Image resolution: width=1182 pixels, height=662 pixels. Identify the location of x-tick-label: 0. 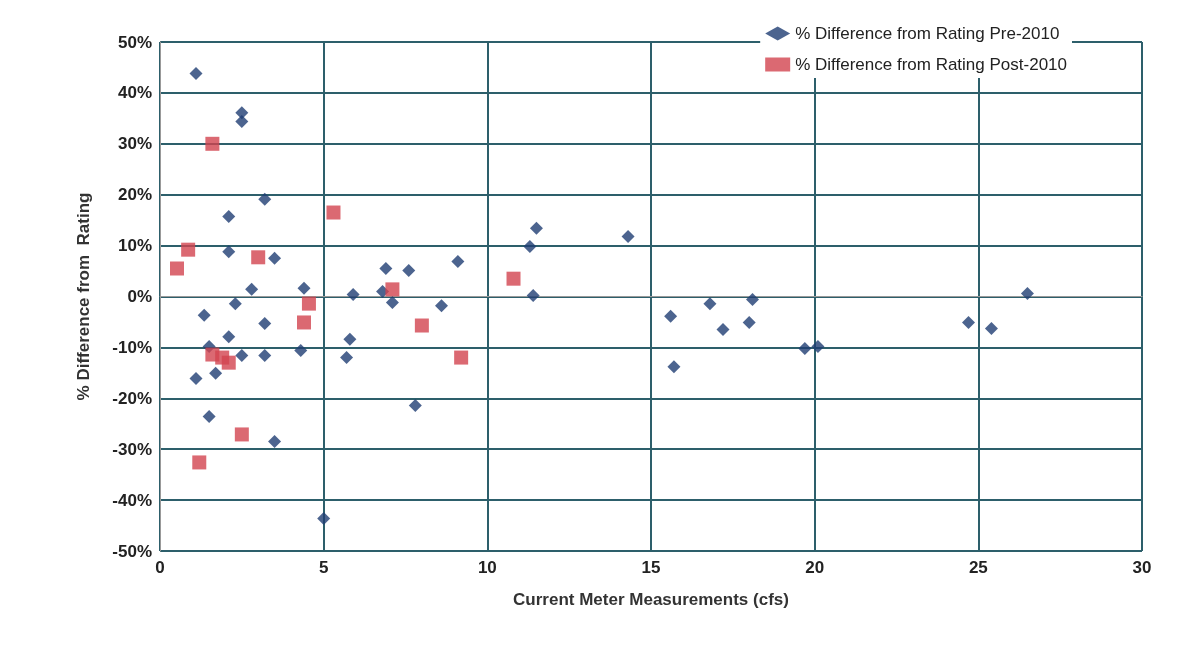
(160, 567).